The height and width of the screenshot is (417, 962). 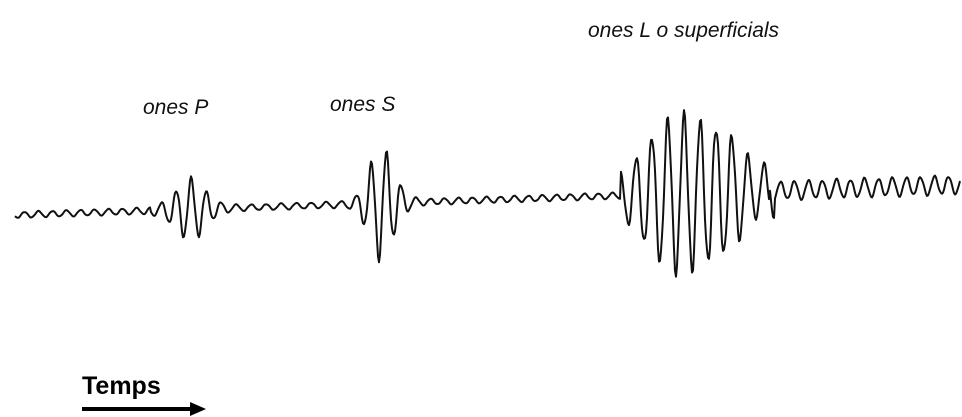 I want to click on s-wave-label: ones S, so click(x=362, y=104).